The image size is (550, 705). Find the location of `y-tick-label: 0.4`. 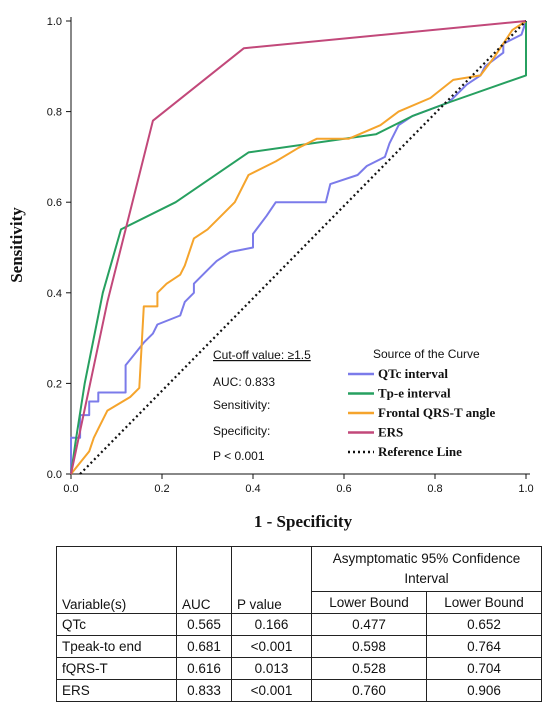

y-tick-label: 0.4 is located at coordinates (54, 294).